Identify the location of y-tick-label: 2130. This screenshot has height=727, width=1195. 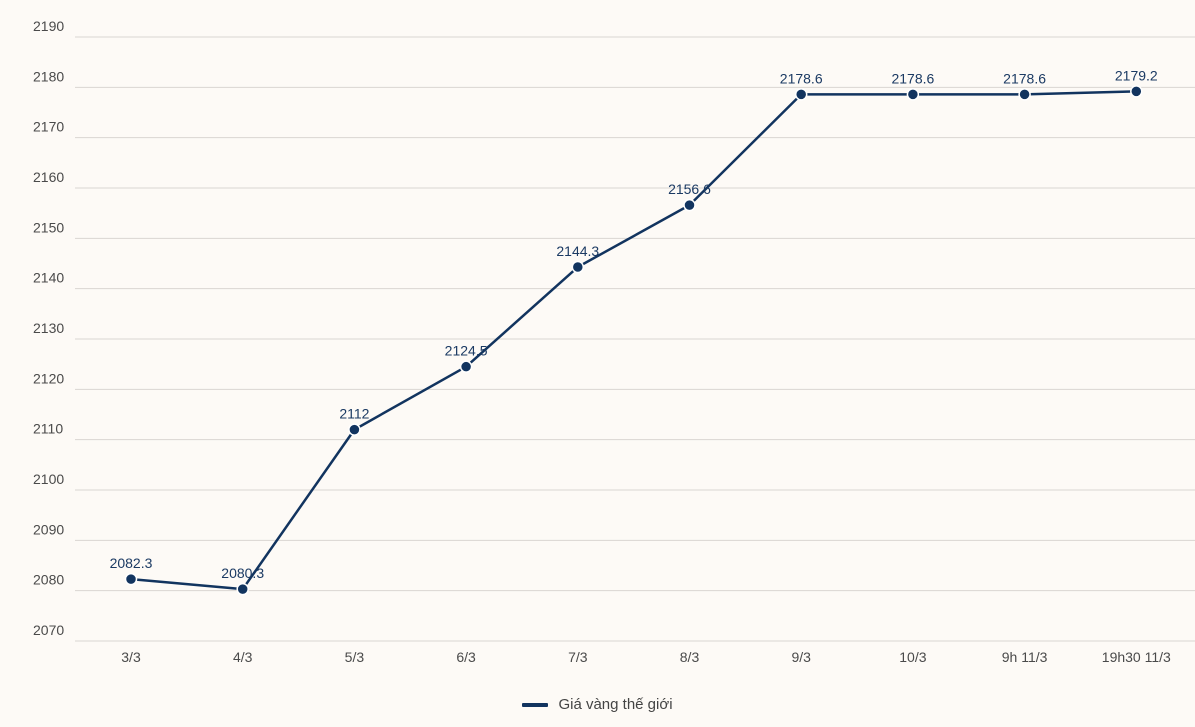
(48, 328).